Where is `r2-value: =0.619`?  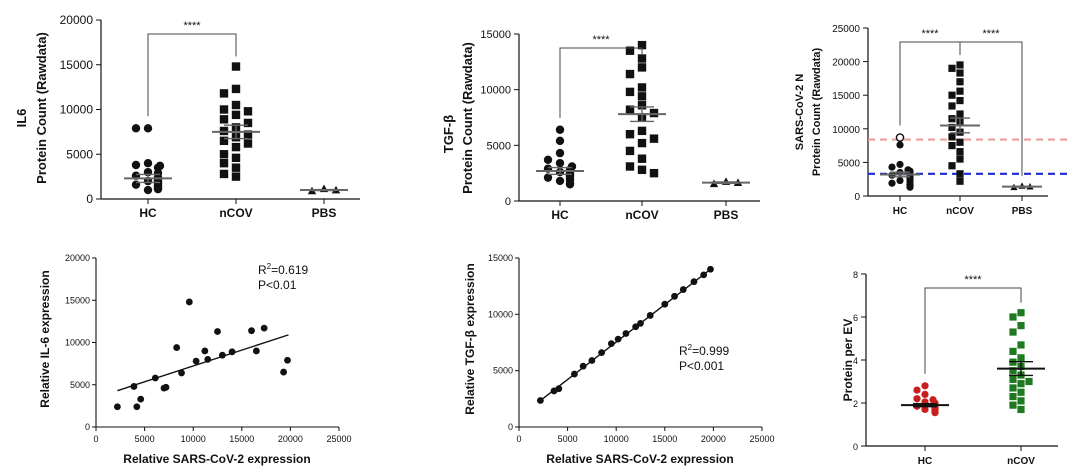
r2-value: =0.619 is located at coordinates (289, 270).